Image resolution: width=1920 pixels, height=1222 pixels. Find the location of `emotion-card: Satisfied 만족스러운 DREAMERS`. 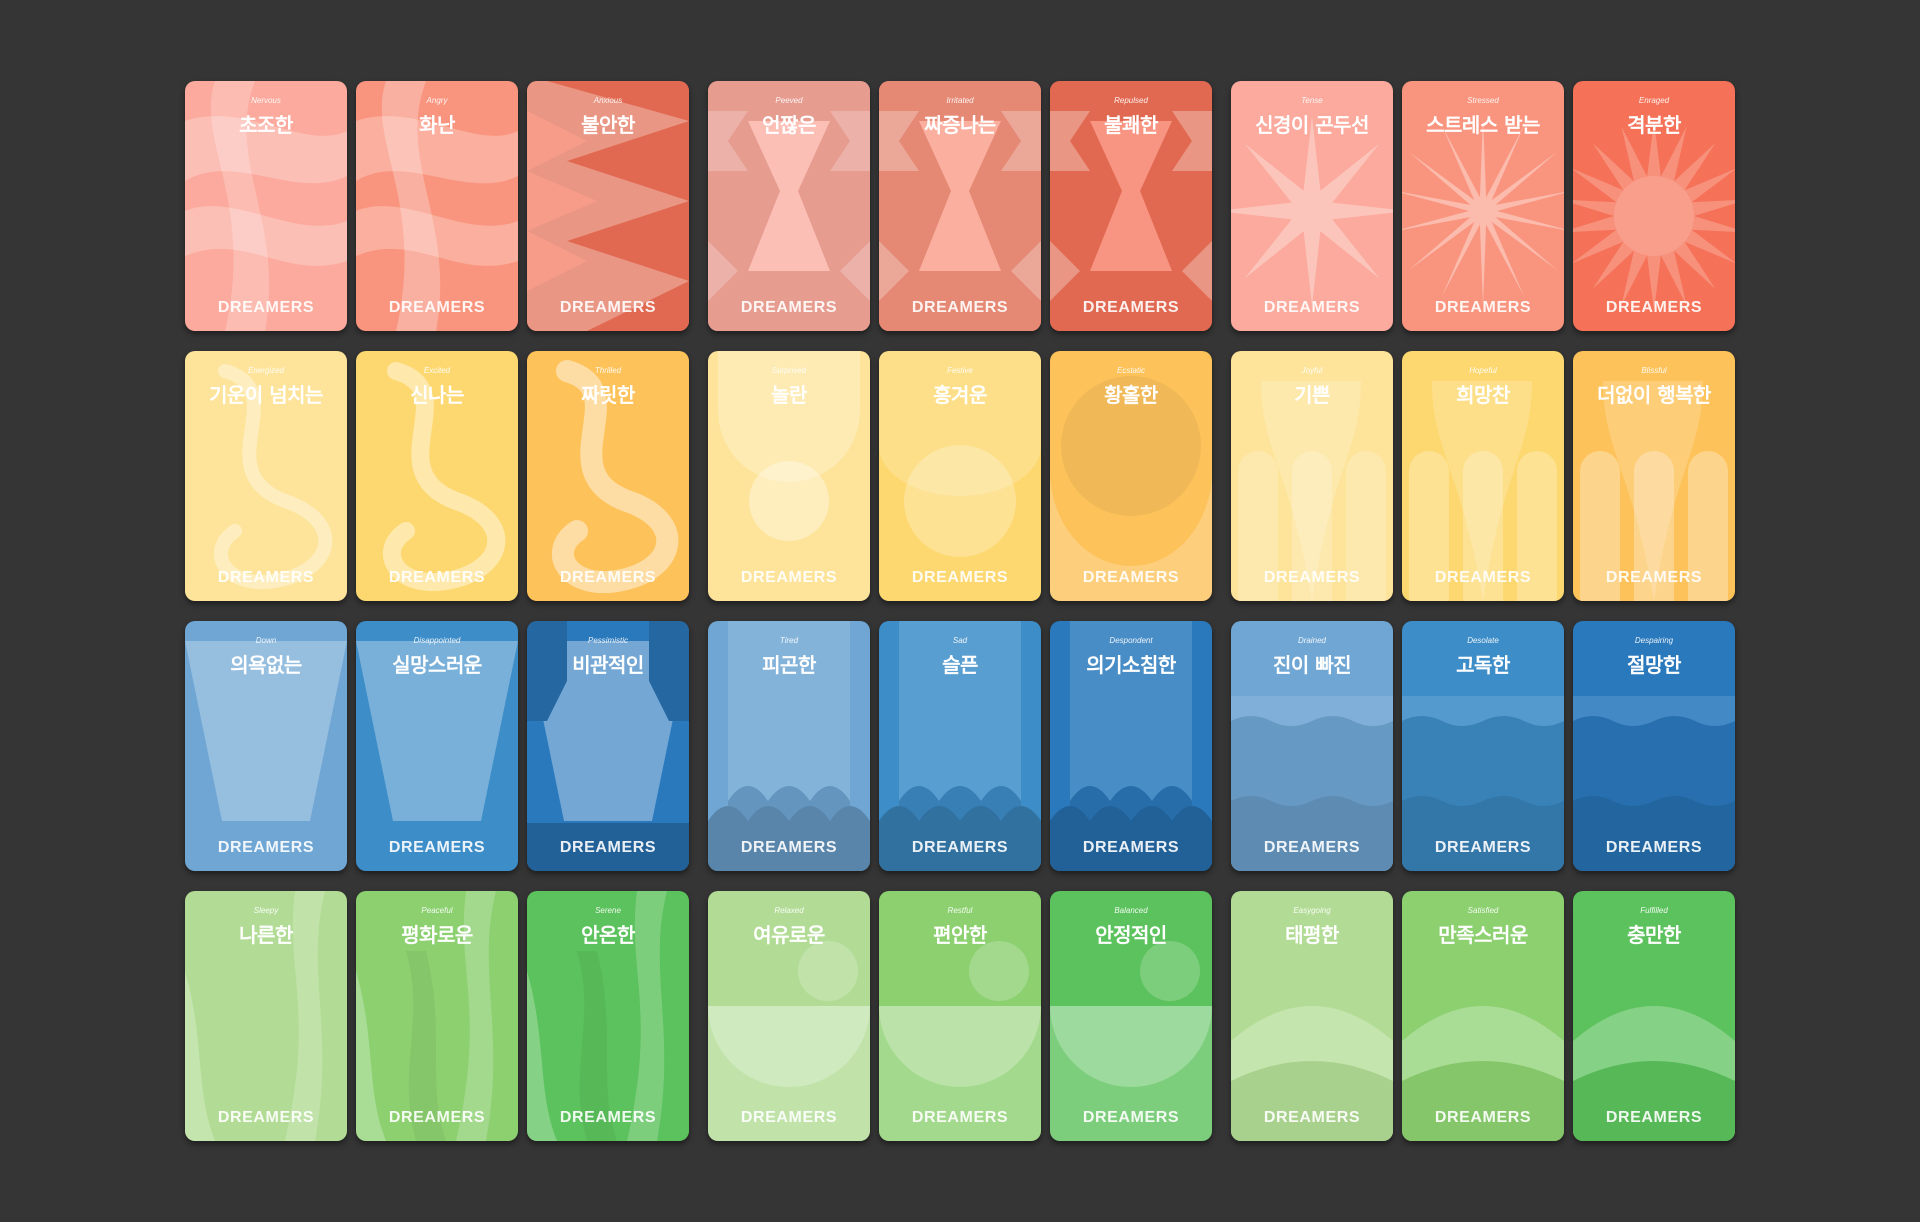

emotion-card: Satisfied 만족스러운 DREAMERS is located at coordinates (1483, 1016).